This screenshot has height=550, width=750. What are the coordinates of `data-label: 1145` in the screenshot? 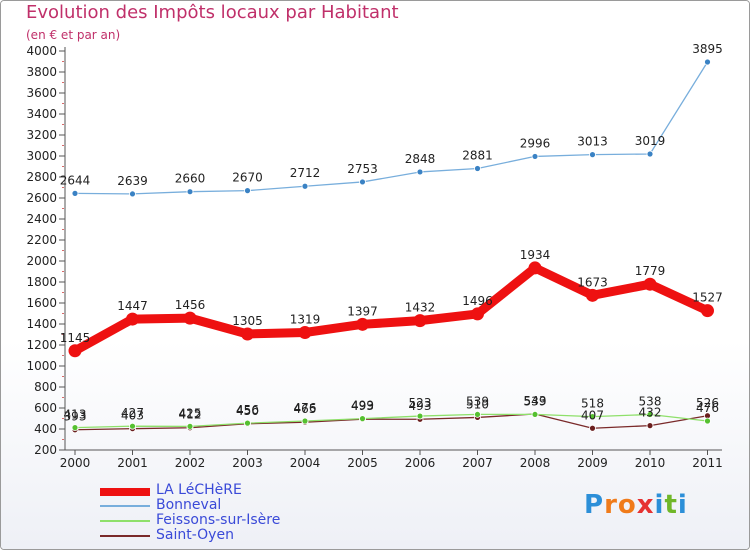 It's located at (75, 338).